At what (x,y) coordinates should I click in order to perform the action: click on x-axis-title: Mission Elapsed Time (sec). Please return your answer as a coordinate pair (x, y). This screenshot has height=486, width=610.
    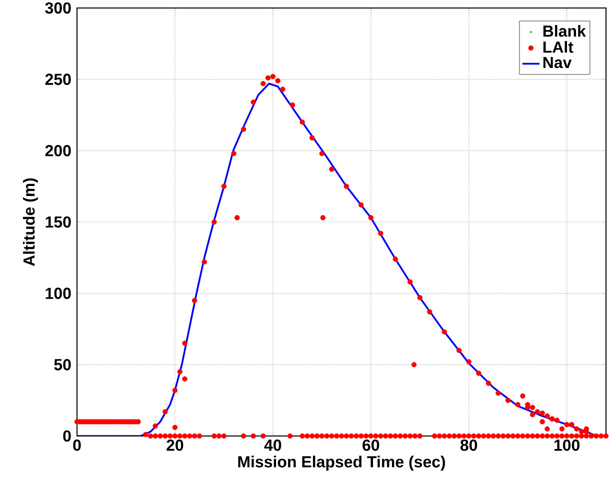
    Looking at the image, I should click on (342, 463).